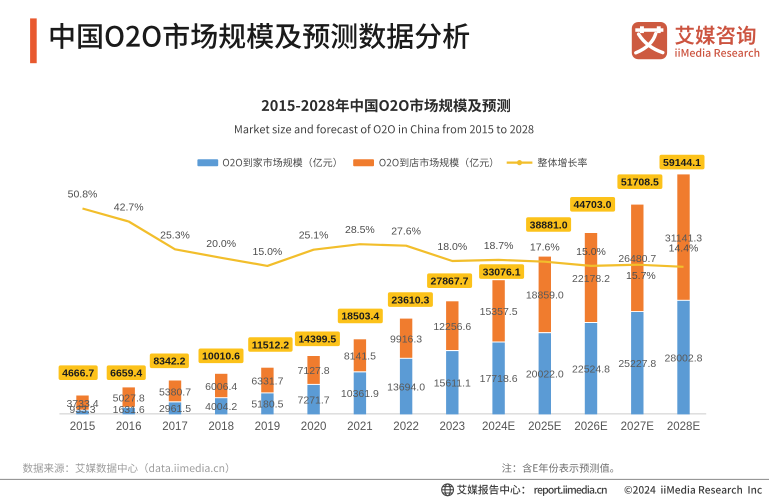 The height and width of the screenshot is (500, 769). What do you see at coordinates (175, 409) in the screenshot?
I see `svg-text: 2961.5` at bounding box center [175, 409].